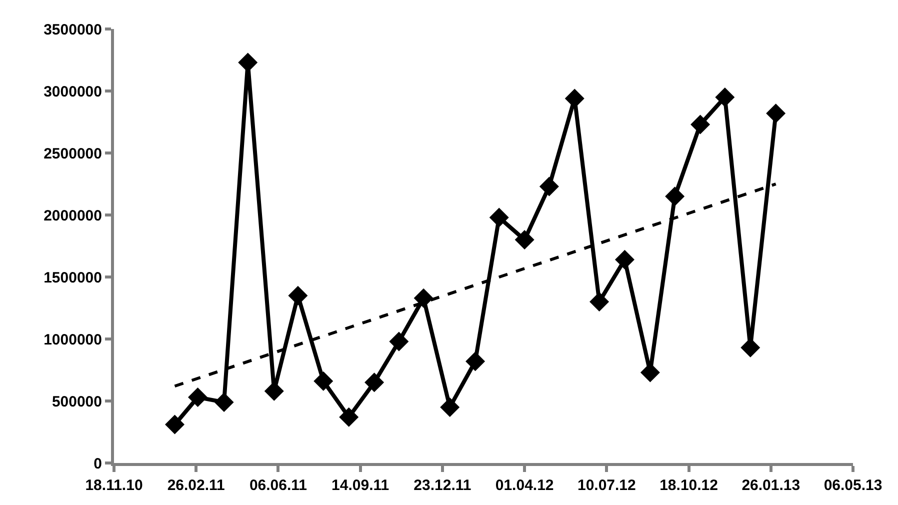 The width and height of the screenshot is (898, 505). Describe the element at coordinates (73, 29) in the screenshot. I see `y-tick-label: 3500000` at that location.